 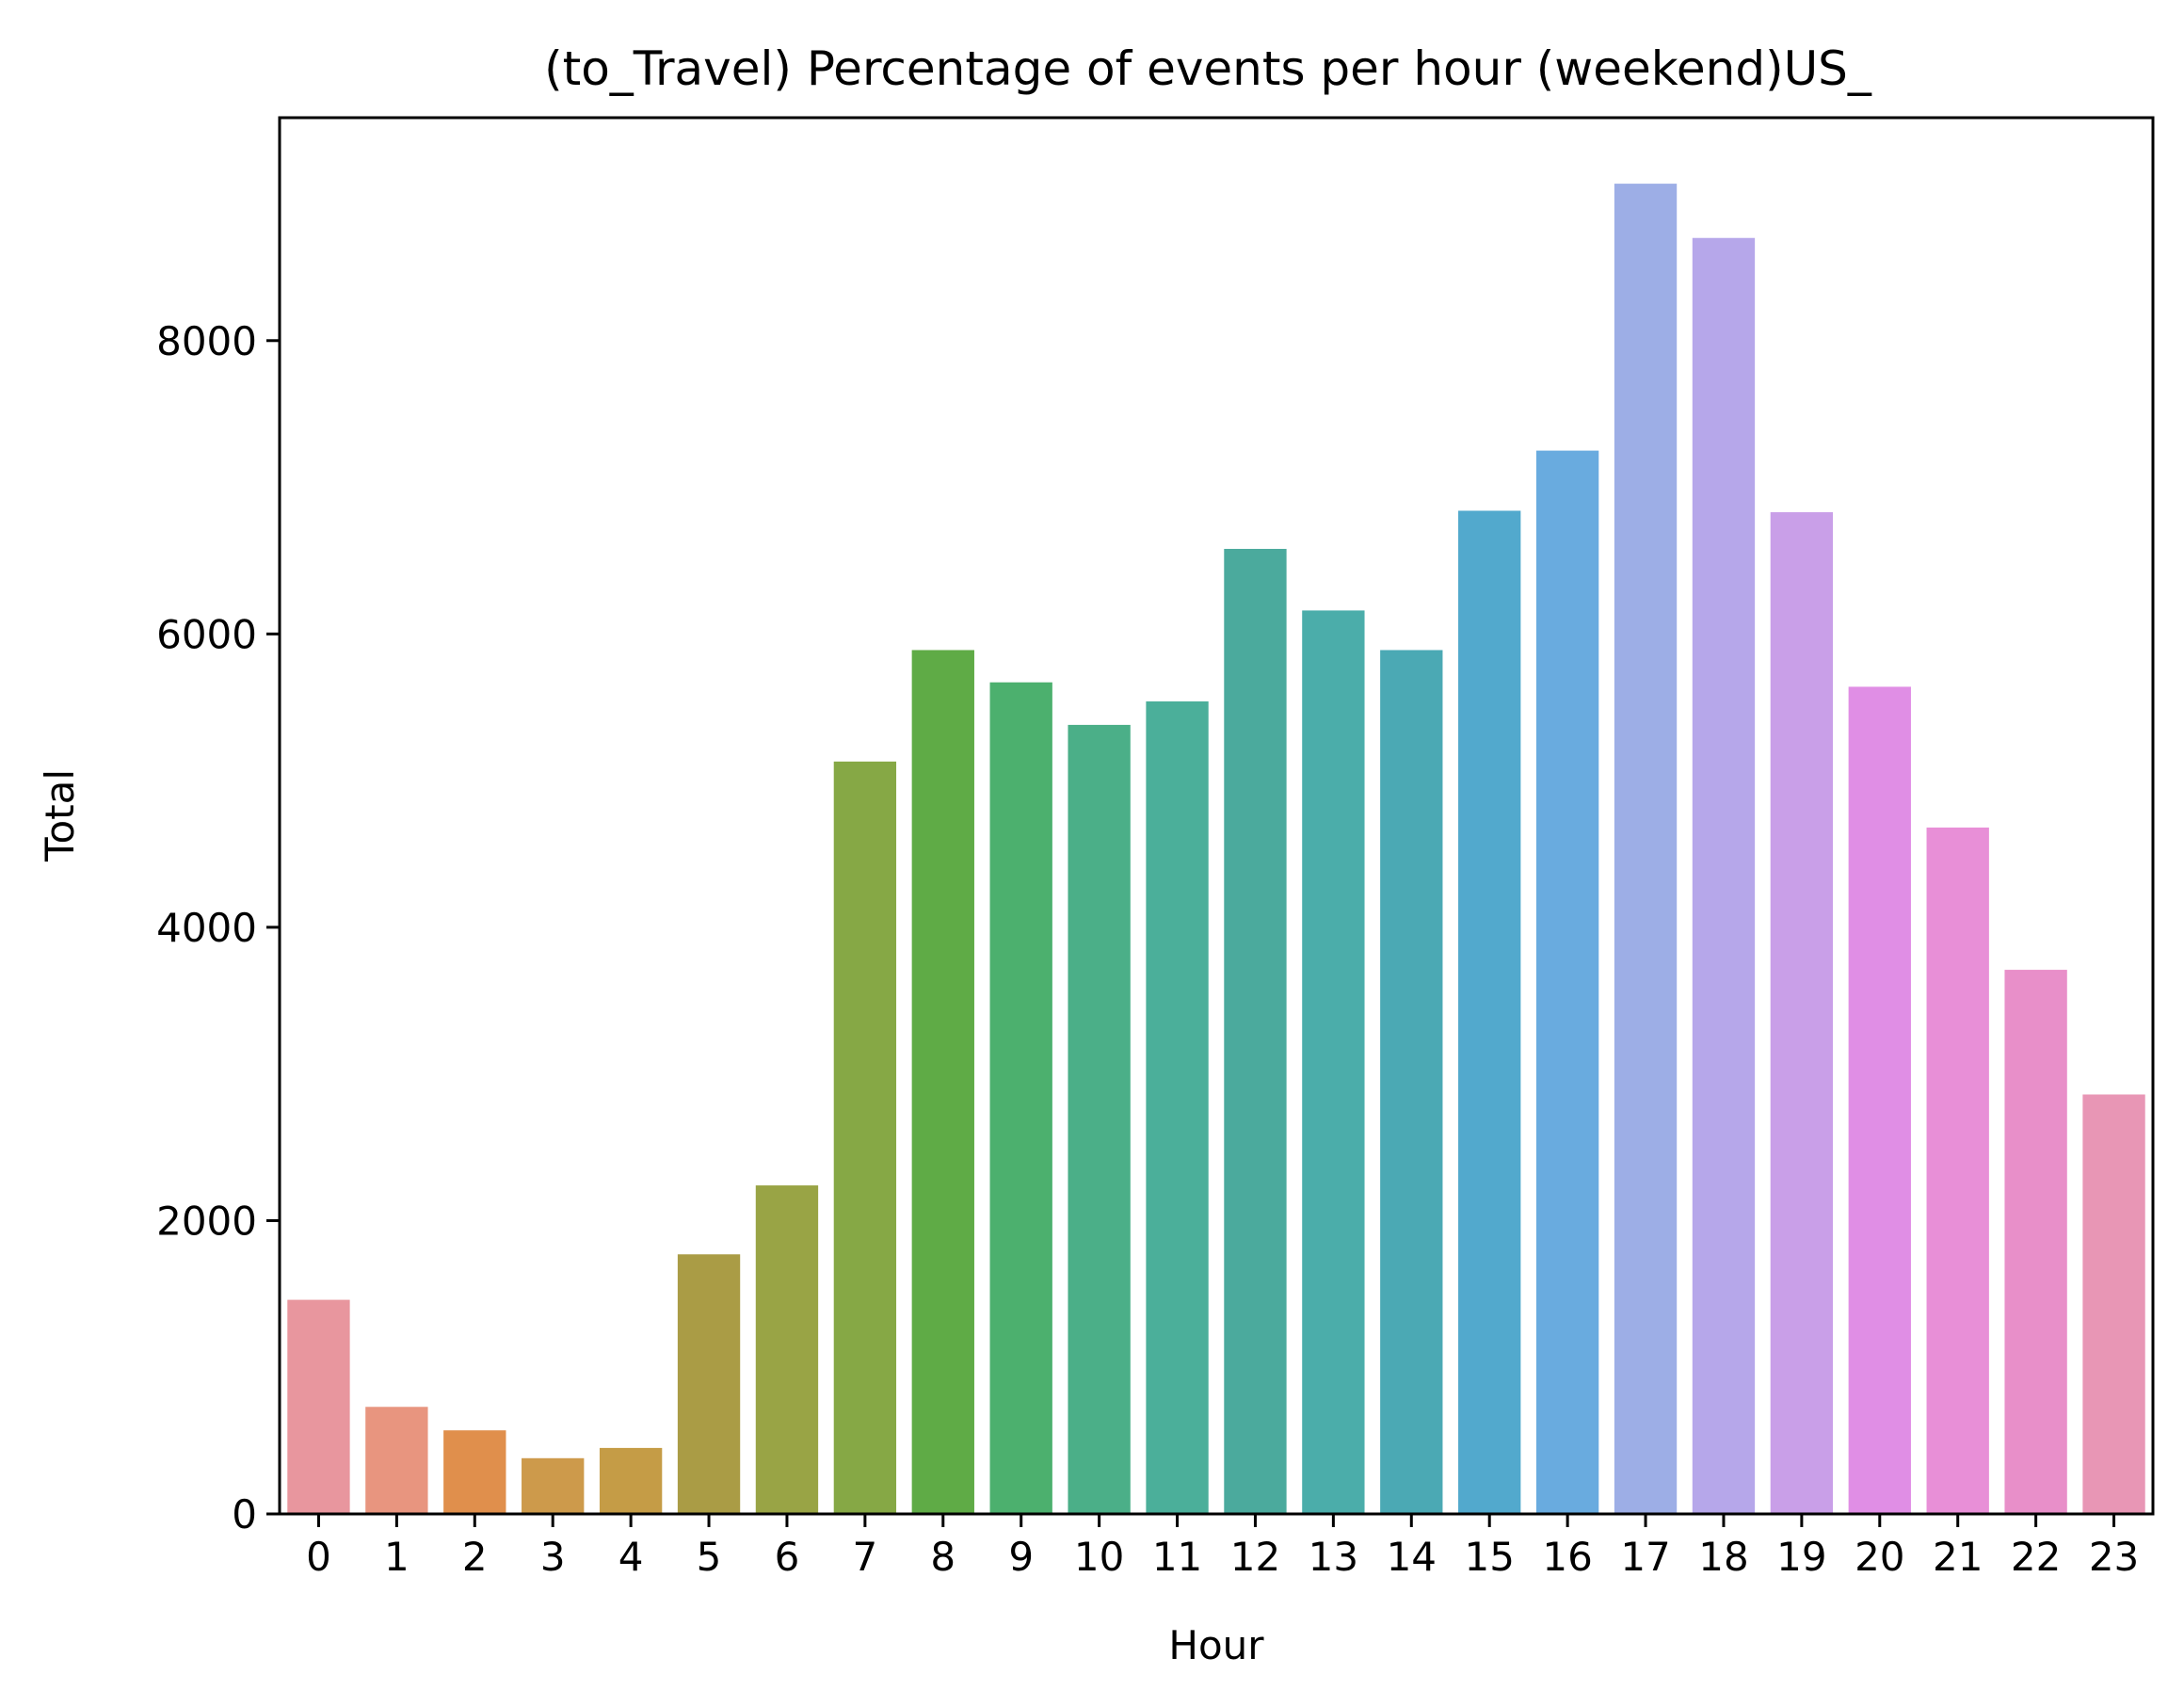 I want to click on x-tick-label: 18, so click(x=1723, y=1557).